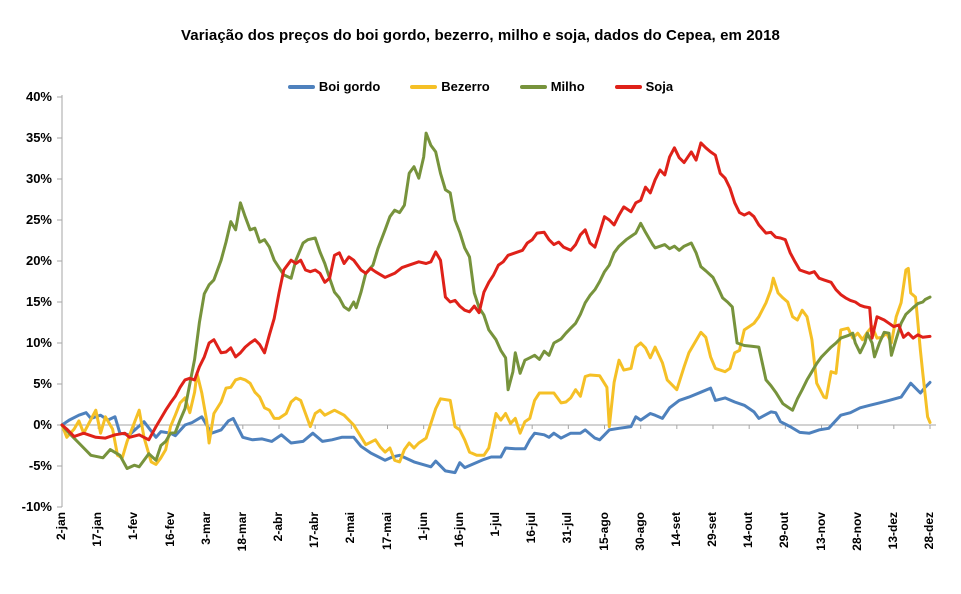  Describe the element at coordinates (38, 96) in the screenshot. I see `y-axis-label: 40%` at that location.